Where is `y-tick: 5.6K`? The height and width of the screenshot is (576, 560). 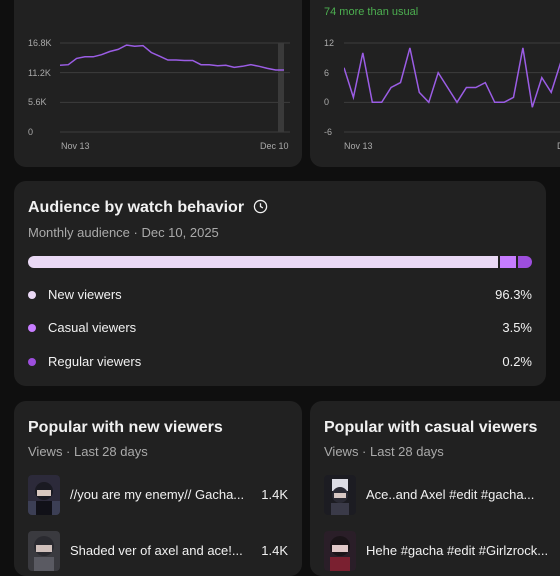 y-tick: 5.6K is located at coordinates (37, 102).